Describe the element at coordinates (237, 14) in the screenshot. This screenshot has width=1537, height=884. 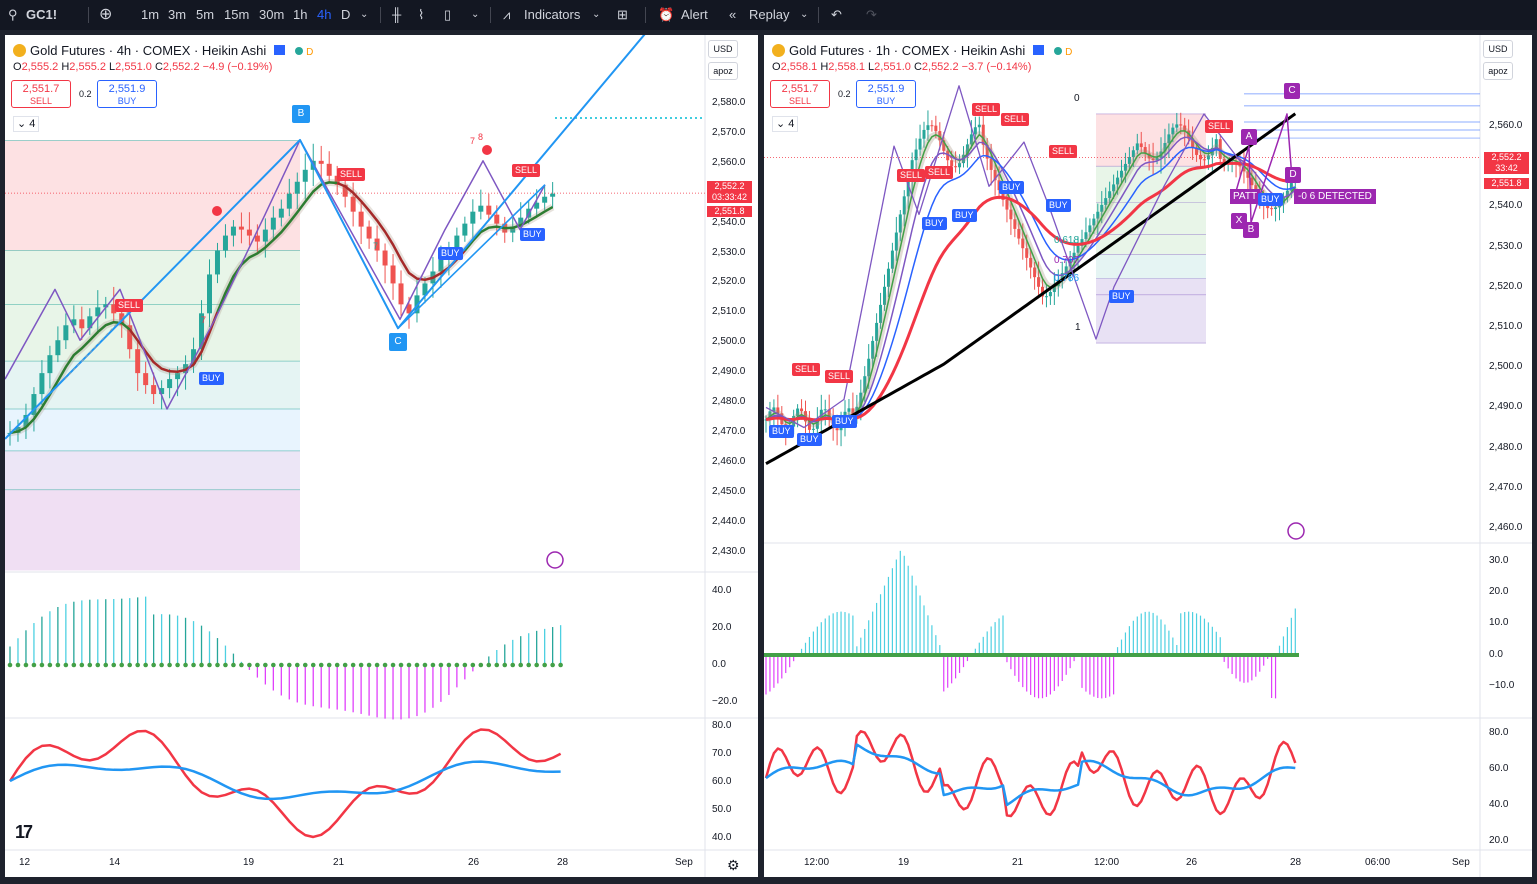
I see `interval-15m: 15m` at that location.